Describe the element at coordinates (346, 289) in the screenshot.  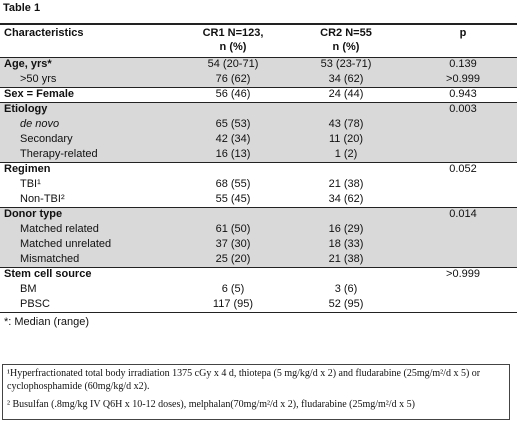
I see `cell: 3 (6)` at that location.